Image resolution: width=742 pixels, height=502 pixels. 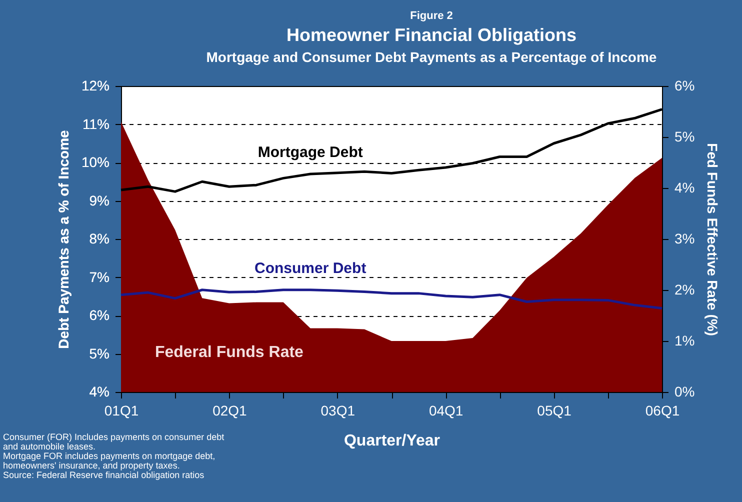 I want to click on y2-tick-label: 3%, so click(x=684, y=238).